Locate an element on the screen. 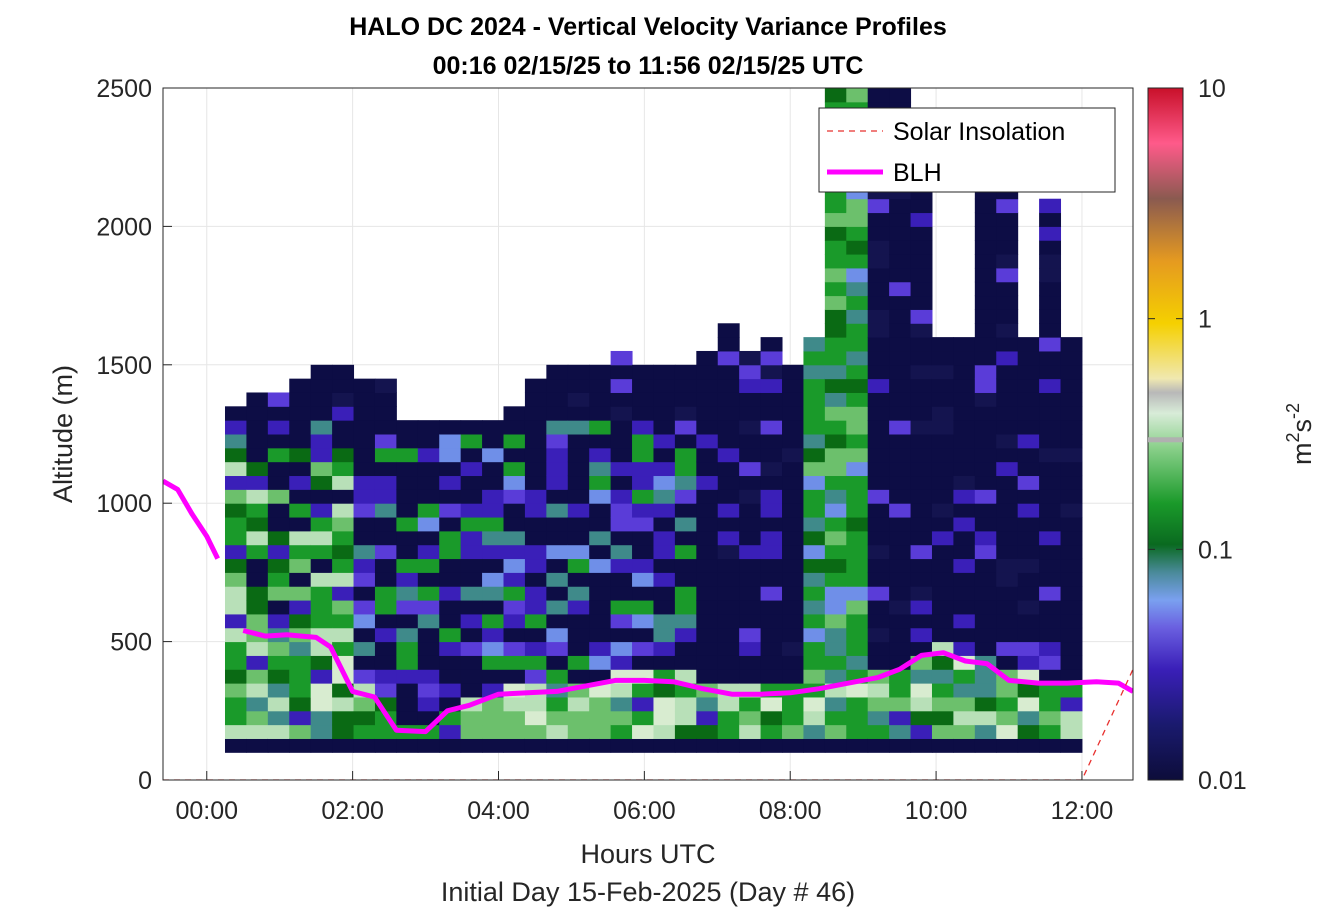 Image resolution: width=1343 pixels, height=911 pixels. colorbar-tick-label: 10 is located at coordinates (1212, 89).